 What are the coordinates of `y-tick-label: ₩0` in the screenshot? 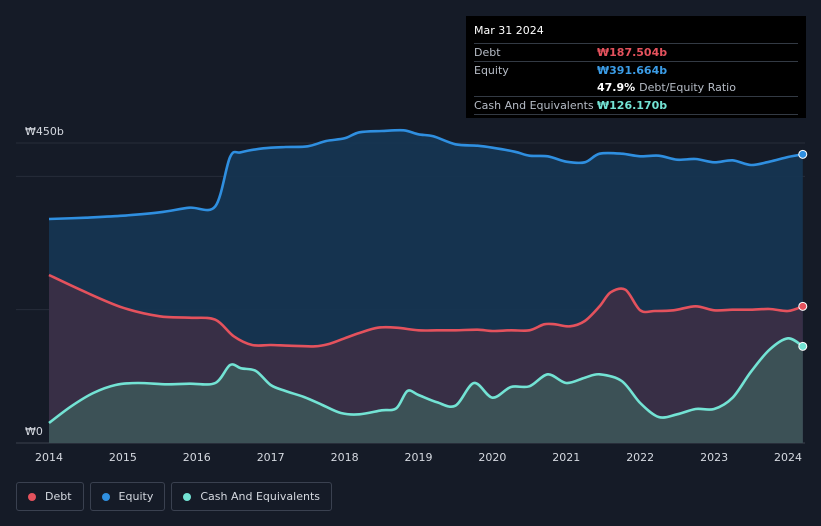 It's located at (34, 431).